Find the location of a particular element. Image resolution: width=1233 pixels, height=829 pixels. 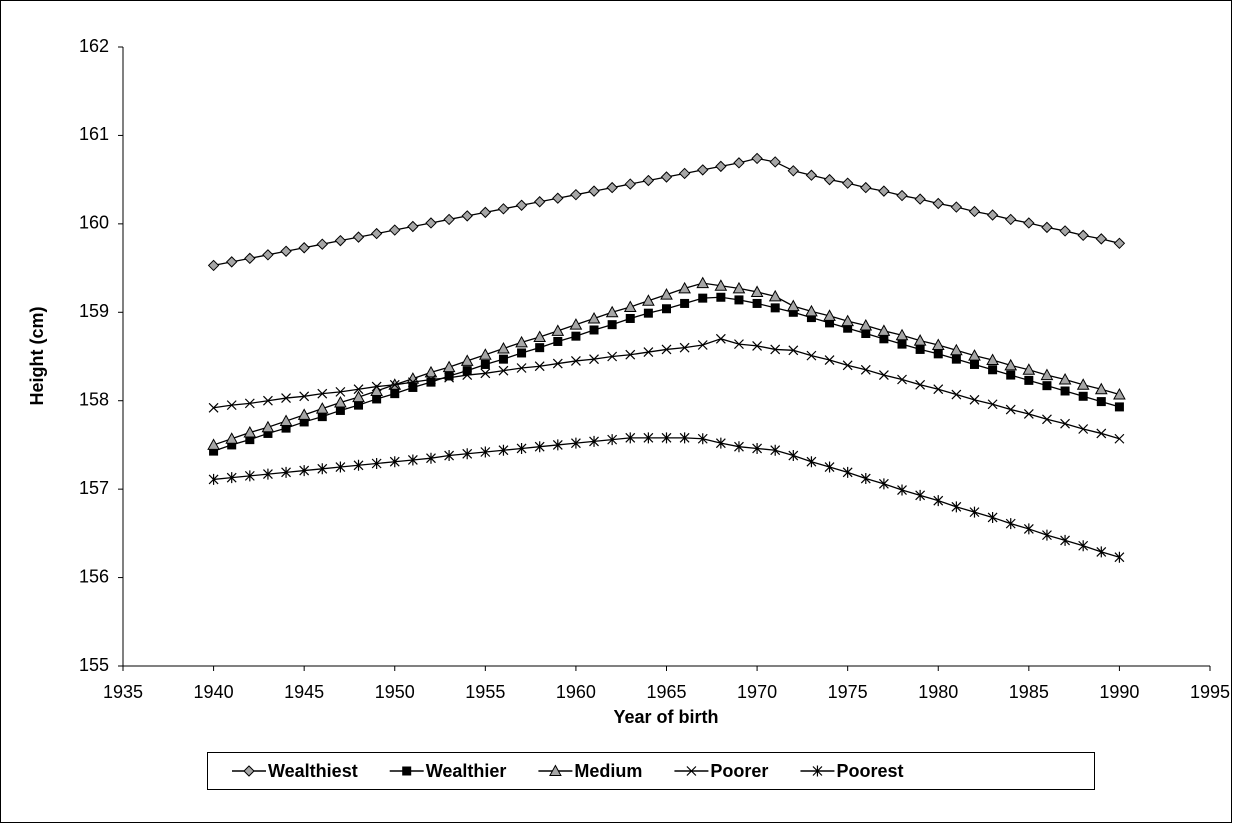

x-tick-label: 1960 is located at coordinates (576, 692).